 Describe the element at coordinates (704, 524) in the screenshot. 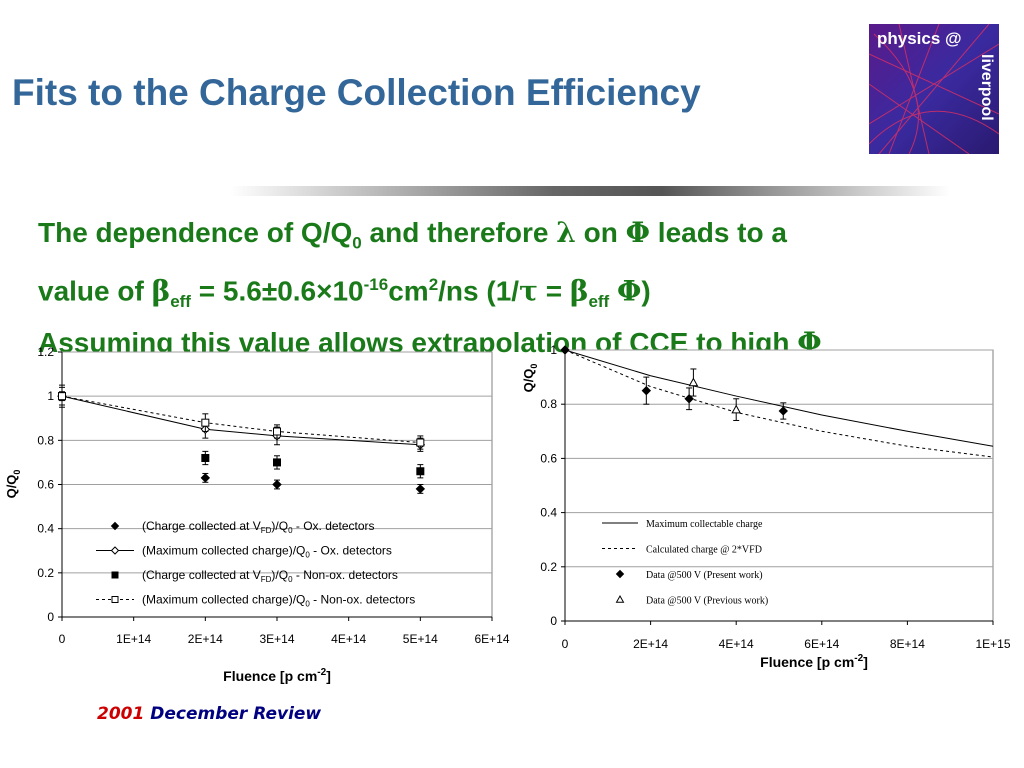

I see `legend-label: Maximum collectable charge` at that location.